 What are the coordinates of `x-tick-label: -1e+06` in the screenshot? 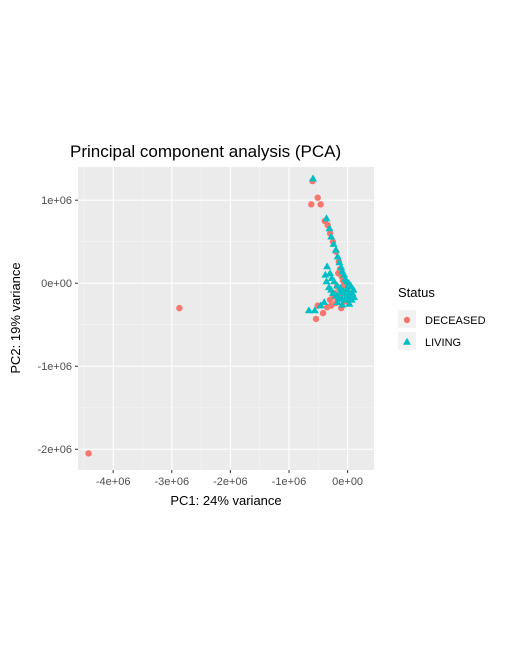 It's located at (289, 482).